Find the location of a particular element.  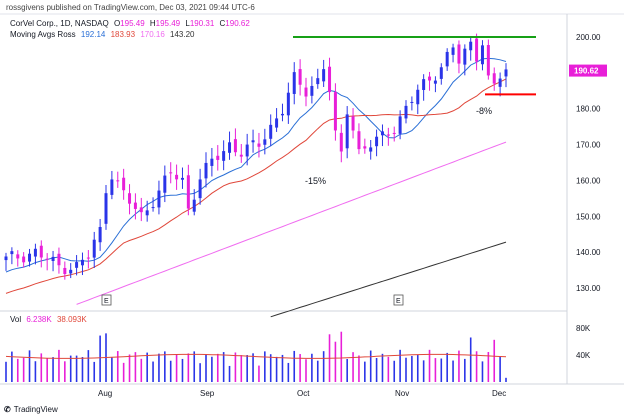

earnings-marker-nov: E is located at coordinates (398, 301).